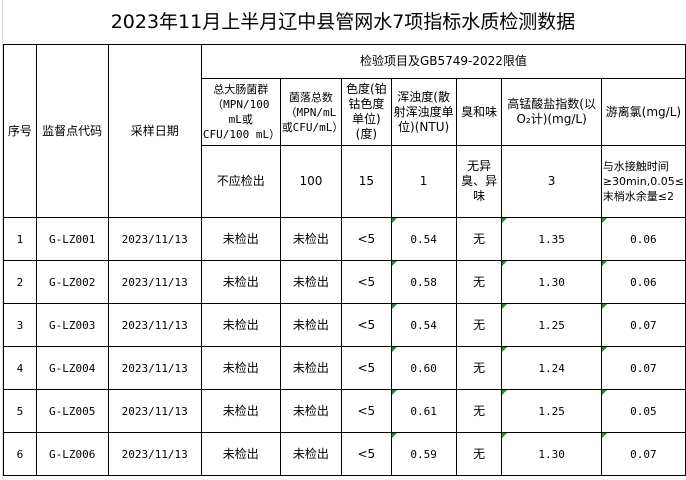  Describe the element at coordinates (240, 181) in the screenshot. I see `limit-cell: 不应检出` at that location.